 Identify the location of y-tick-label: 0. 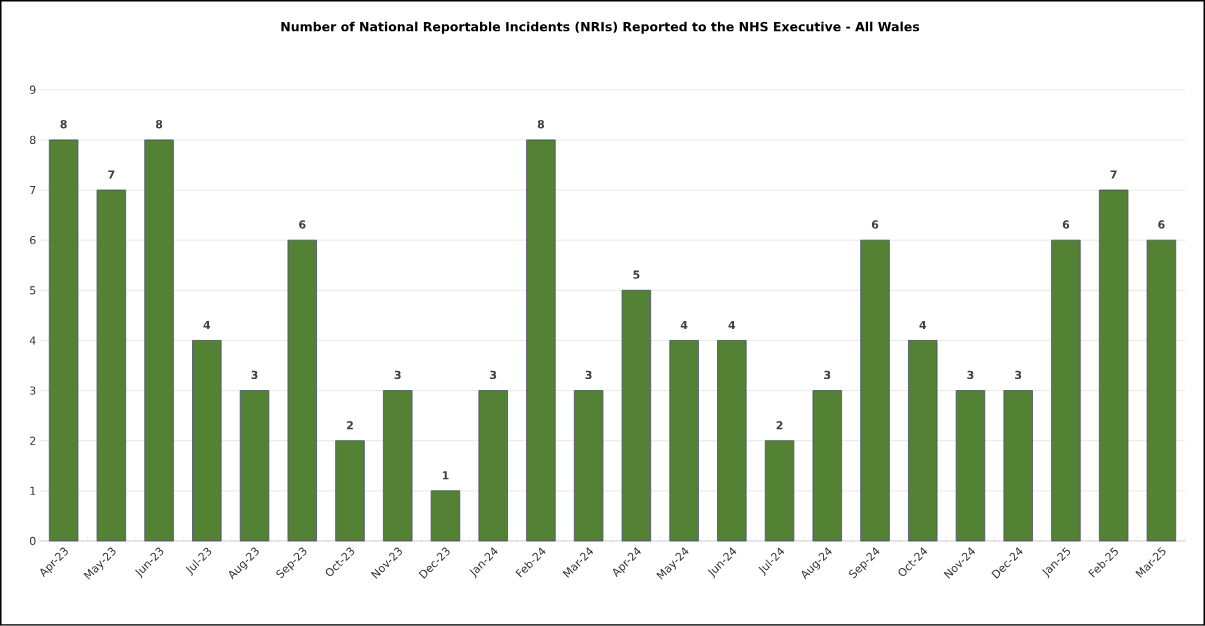
(32, 541).